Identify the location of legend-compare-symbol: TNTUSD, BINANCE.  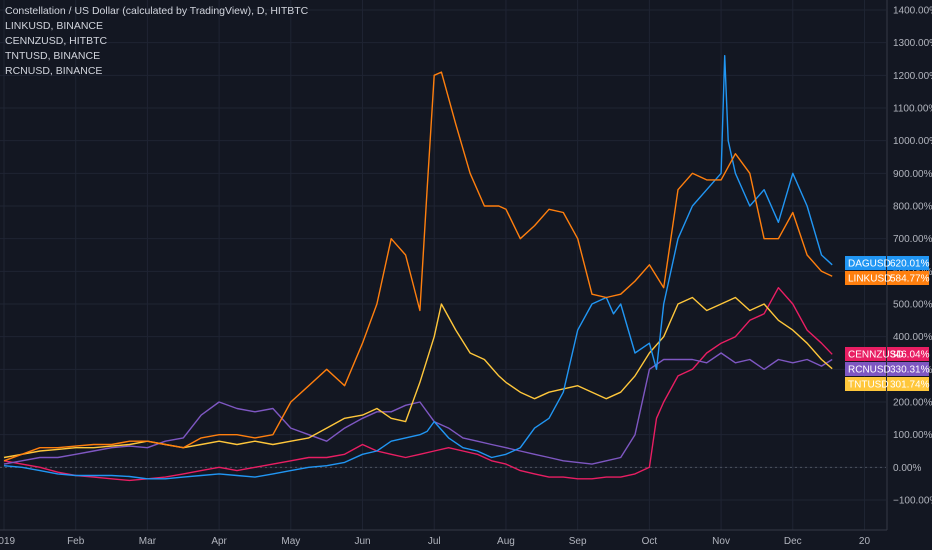
(53, 56).